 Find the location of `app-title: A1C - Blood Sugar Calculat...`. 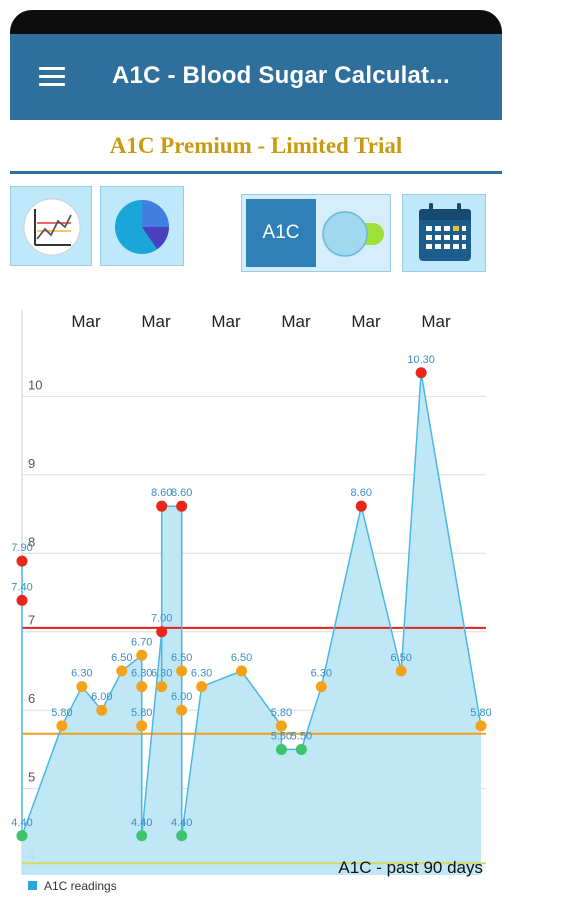

app-title: A1C - Blood Sugar Calculat... is located at coordinates (281, 75).